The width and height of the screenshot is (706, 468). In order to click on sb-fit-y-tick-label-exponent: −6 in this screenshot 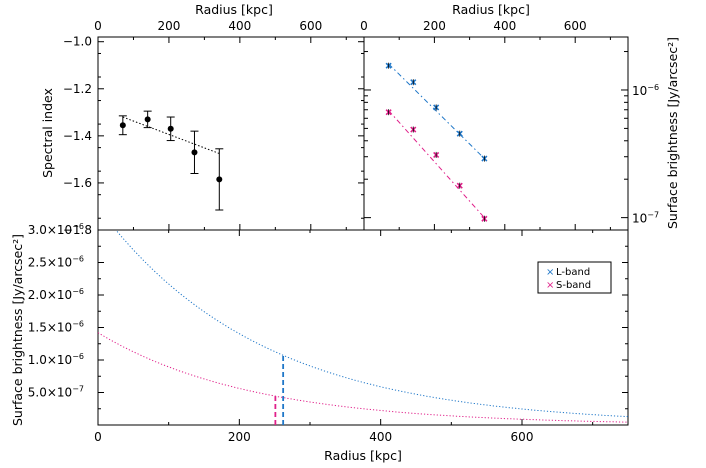, I will do `click(653, 87)`.